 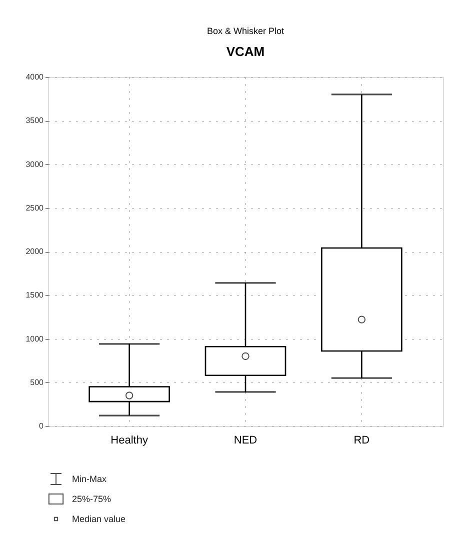 What do you see at coordinates (35, 207) in the screenshot?
I see `y-tick-label: 2500` at bounding box center [35, 207].